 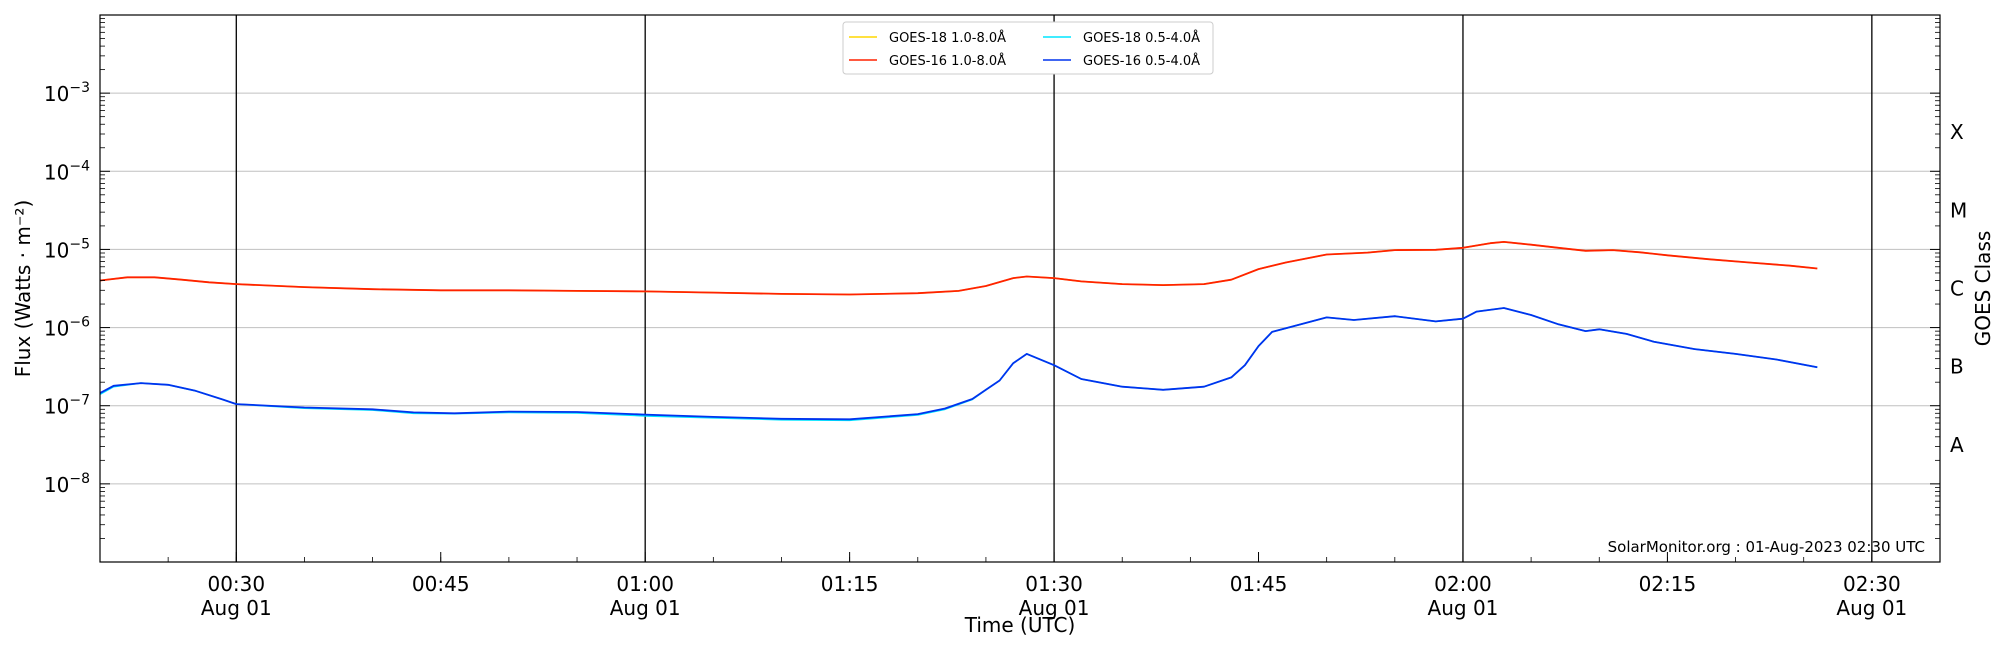 What do you see at coordinates (1957, 132) in the screenshot?
I see `goes-class-X: X` at bounding box center [1957, 132].